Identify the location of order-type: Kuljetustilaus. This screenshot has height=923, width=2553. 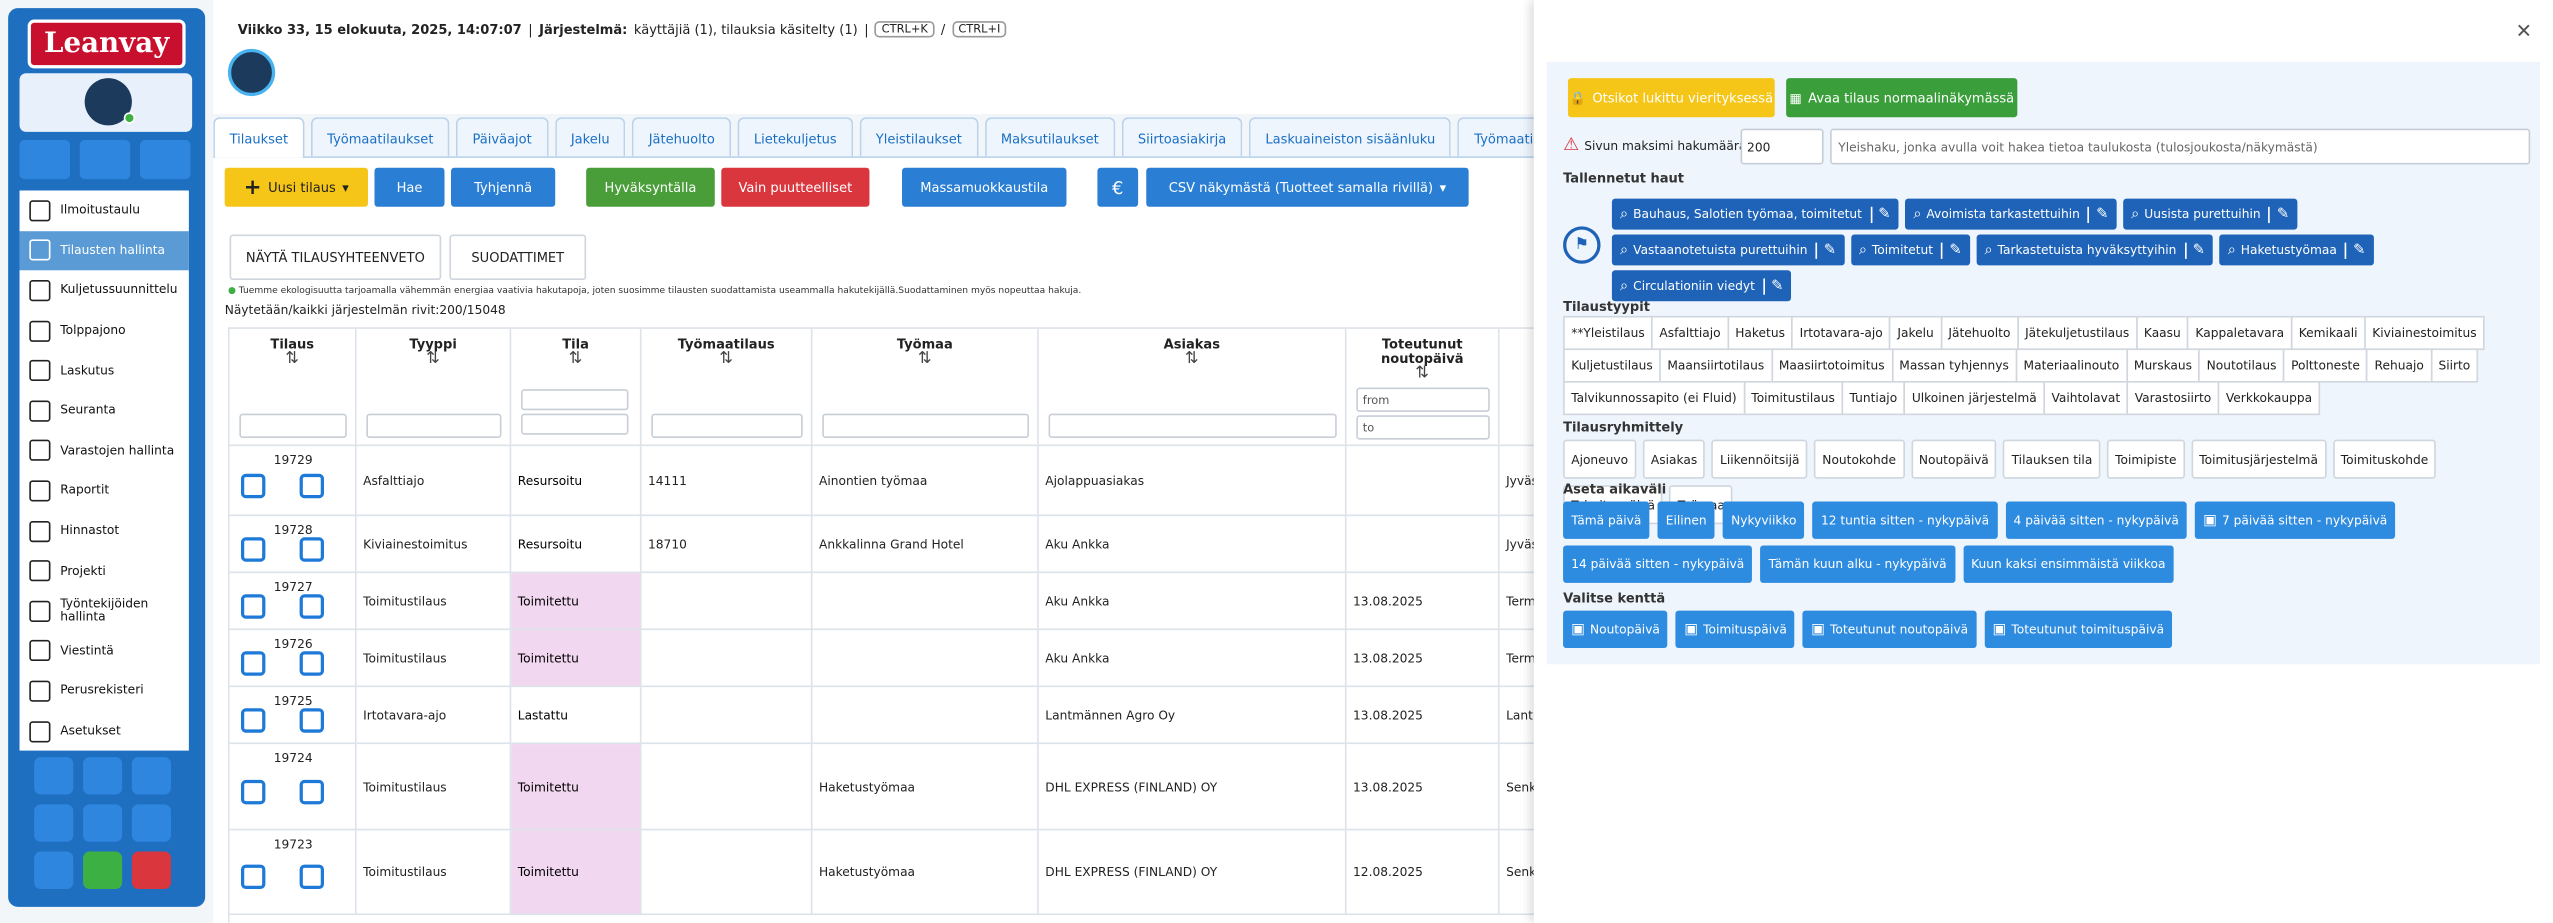
(1612, 365).